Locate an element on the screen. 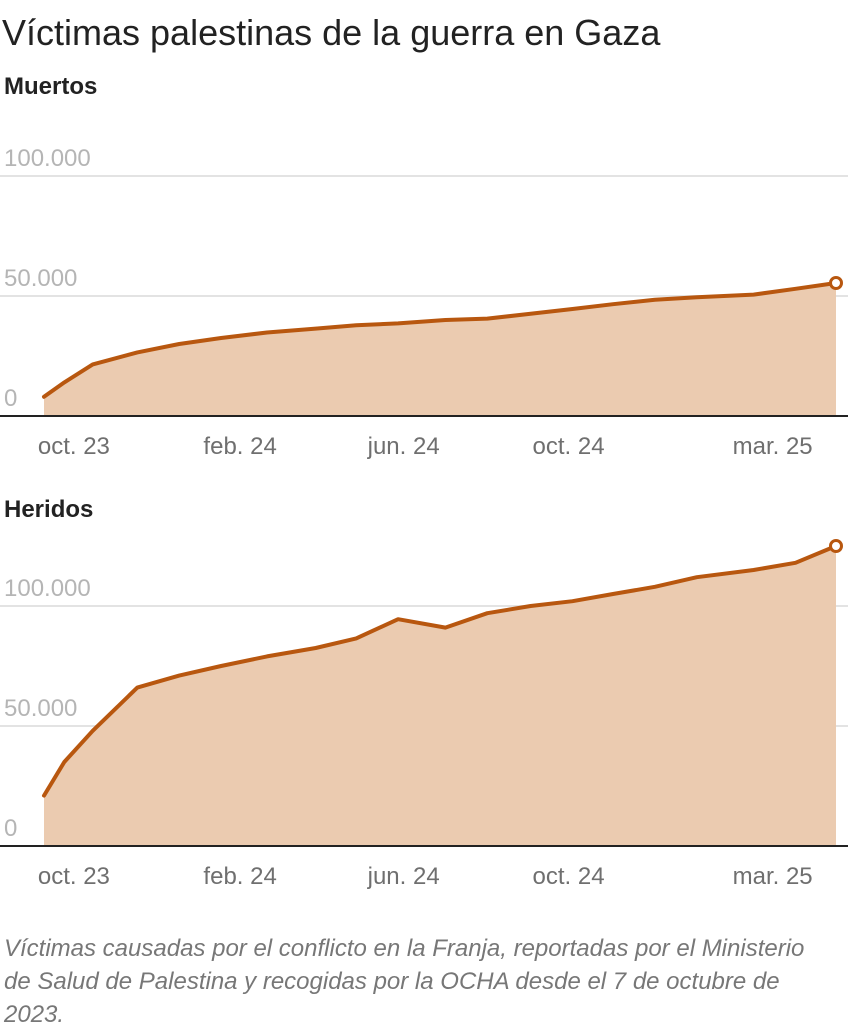 This screenshot has height=1031, width=848. injuries-panel-title: Heridos is located at coordinates (49, 509).